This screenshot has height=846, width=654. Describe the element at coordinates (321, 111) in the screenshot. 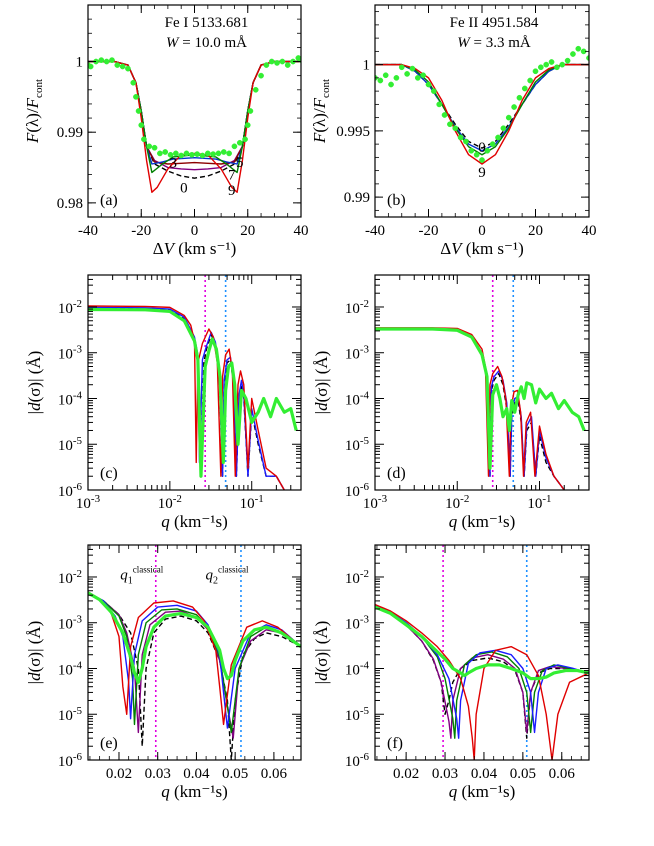

I see `y-axis-label: F(λ)/Fcont` at that location.